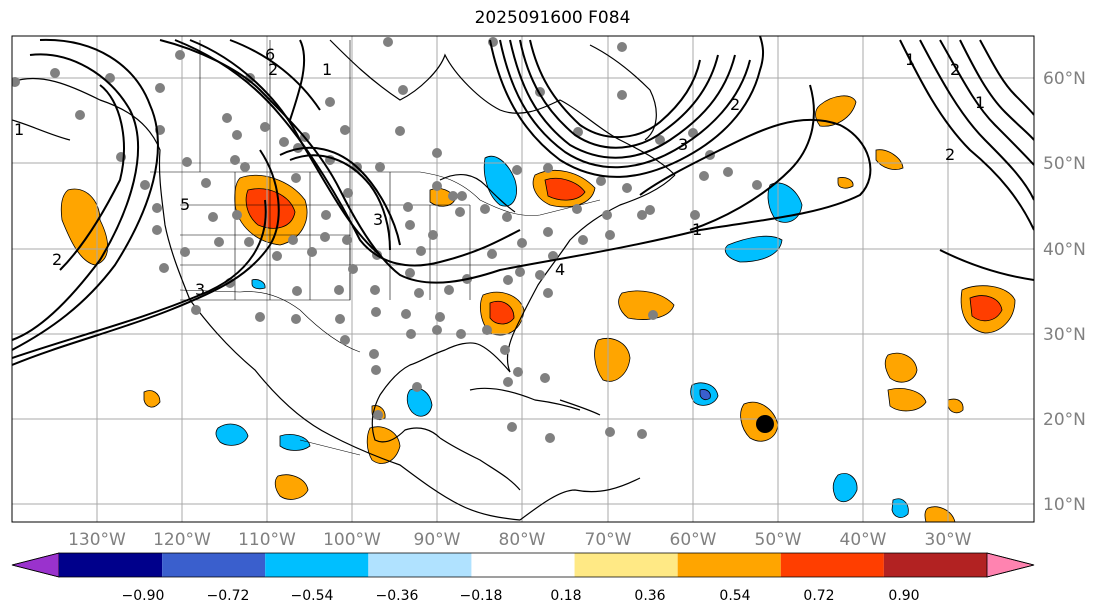  Describe the element at coordinates (948, 540) in the screenshot. I see `lon-label: 30°W` at that location.